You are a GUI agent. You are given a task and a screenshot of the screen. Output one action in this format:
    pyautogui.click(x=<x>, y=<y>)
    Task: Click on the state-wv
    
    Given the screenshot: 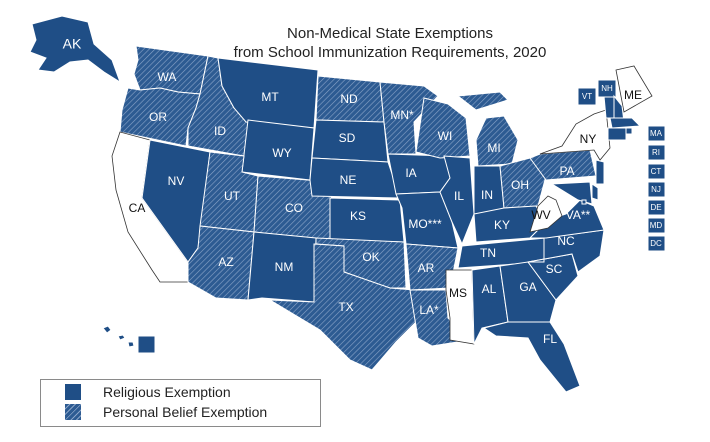 What is the action you would take?
    pyautogui.click(x=546, y=214)
    